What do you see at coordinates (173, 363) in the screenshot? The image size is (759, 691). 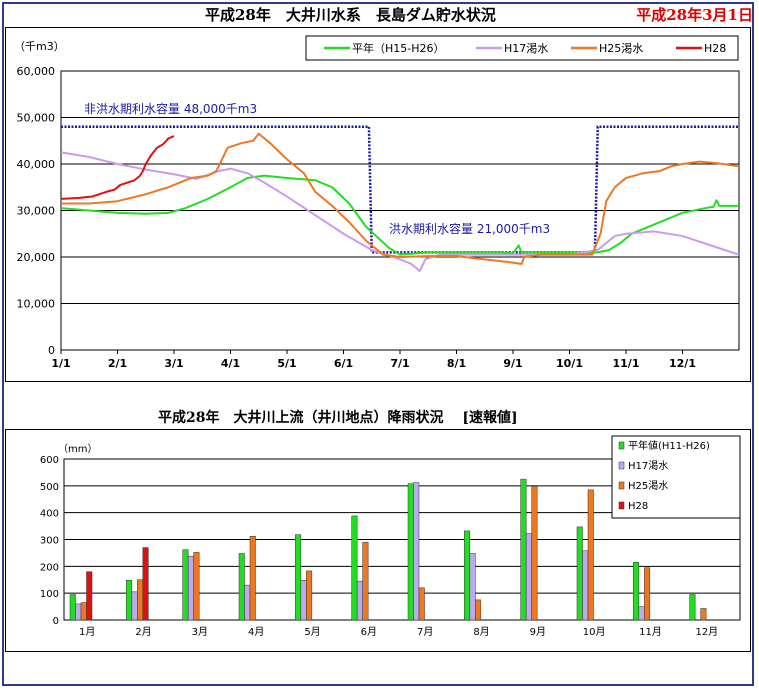 I see `x-tick-label: 3/1` at bounding box center [173, 363].